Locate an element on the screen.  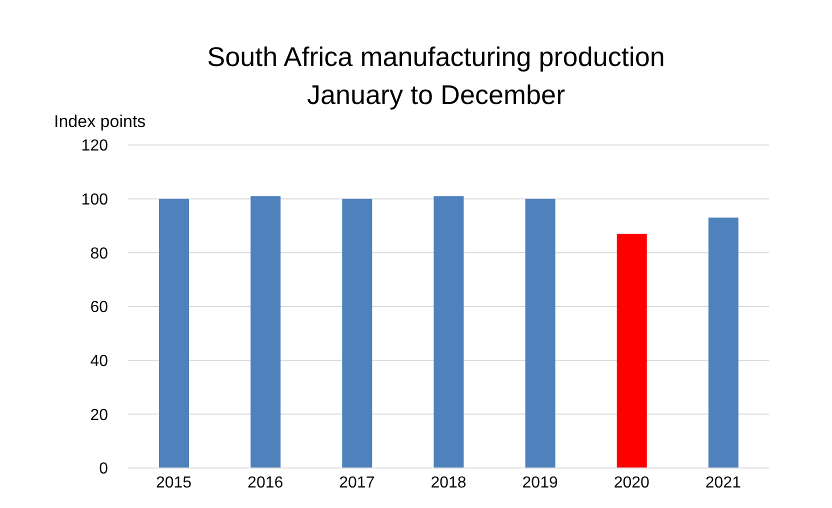
x-tick-label: 2016 is located at coordinates (266, 483).